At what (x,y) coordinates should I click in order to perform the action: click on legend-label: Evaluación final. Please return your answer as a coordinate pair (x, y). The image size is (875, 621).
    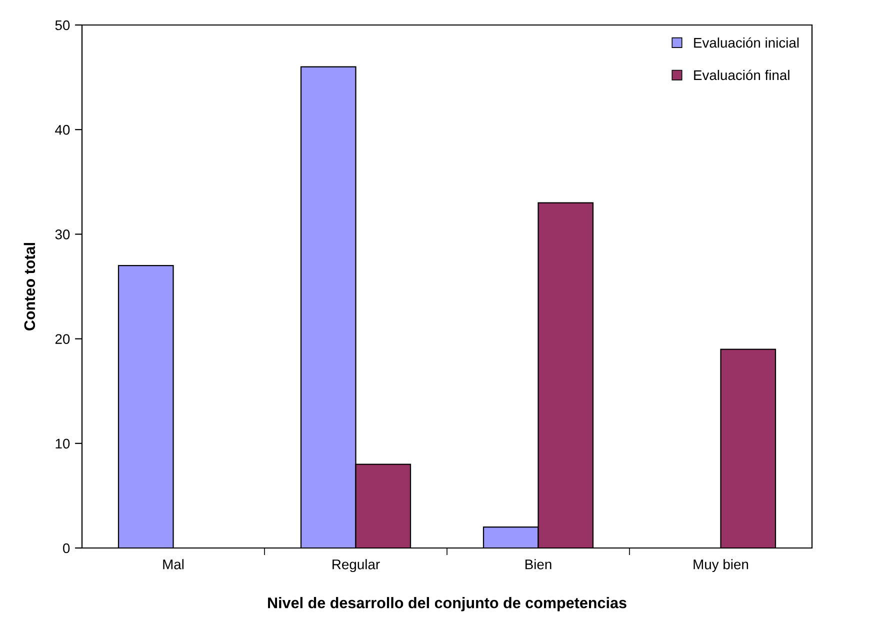
    Looking at the image, I should click on (742, 75).